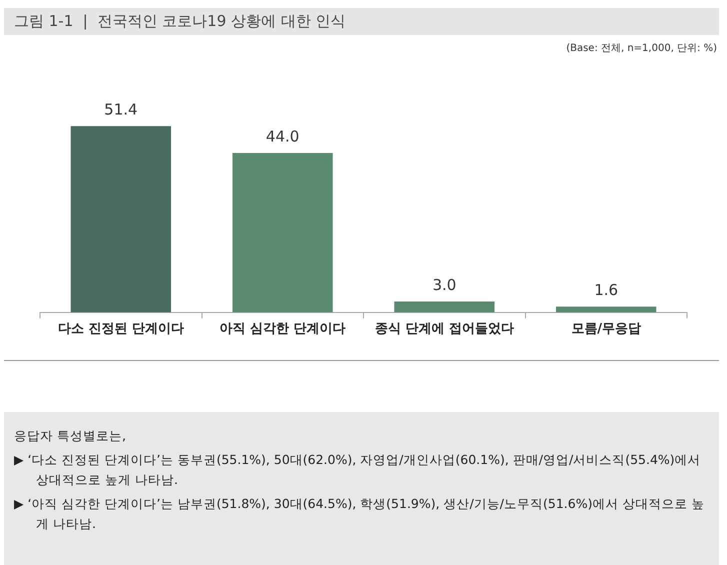 Image resolution: width=727 pixels, height=565 pixels. I want to click on text: ▶ ‘아직 심각한 단계이다’는 남부권(51.8%), 30대(64.5%), 학생(51.9%), 생산/기능/노무직(51.6%)에서 상대적으로 높게 나타남., so click(360, 514).